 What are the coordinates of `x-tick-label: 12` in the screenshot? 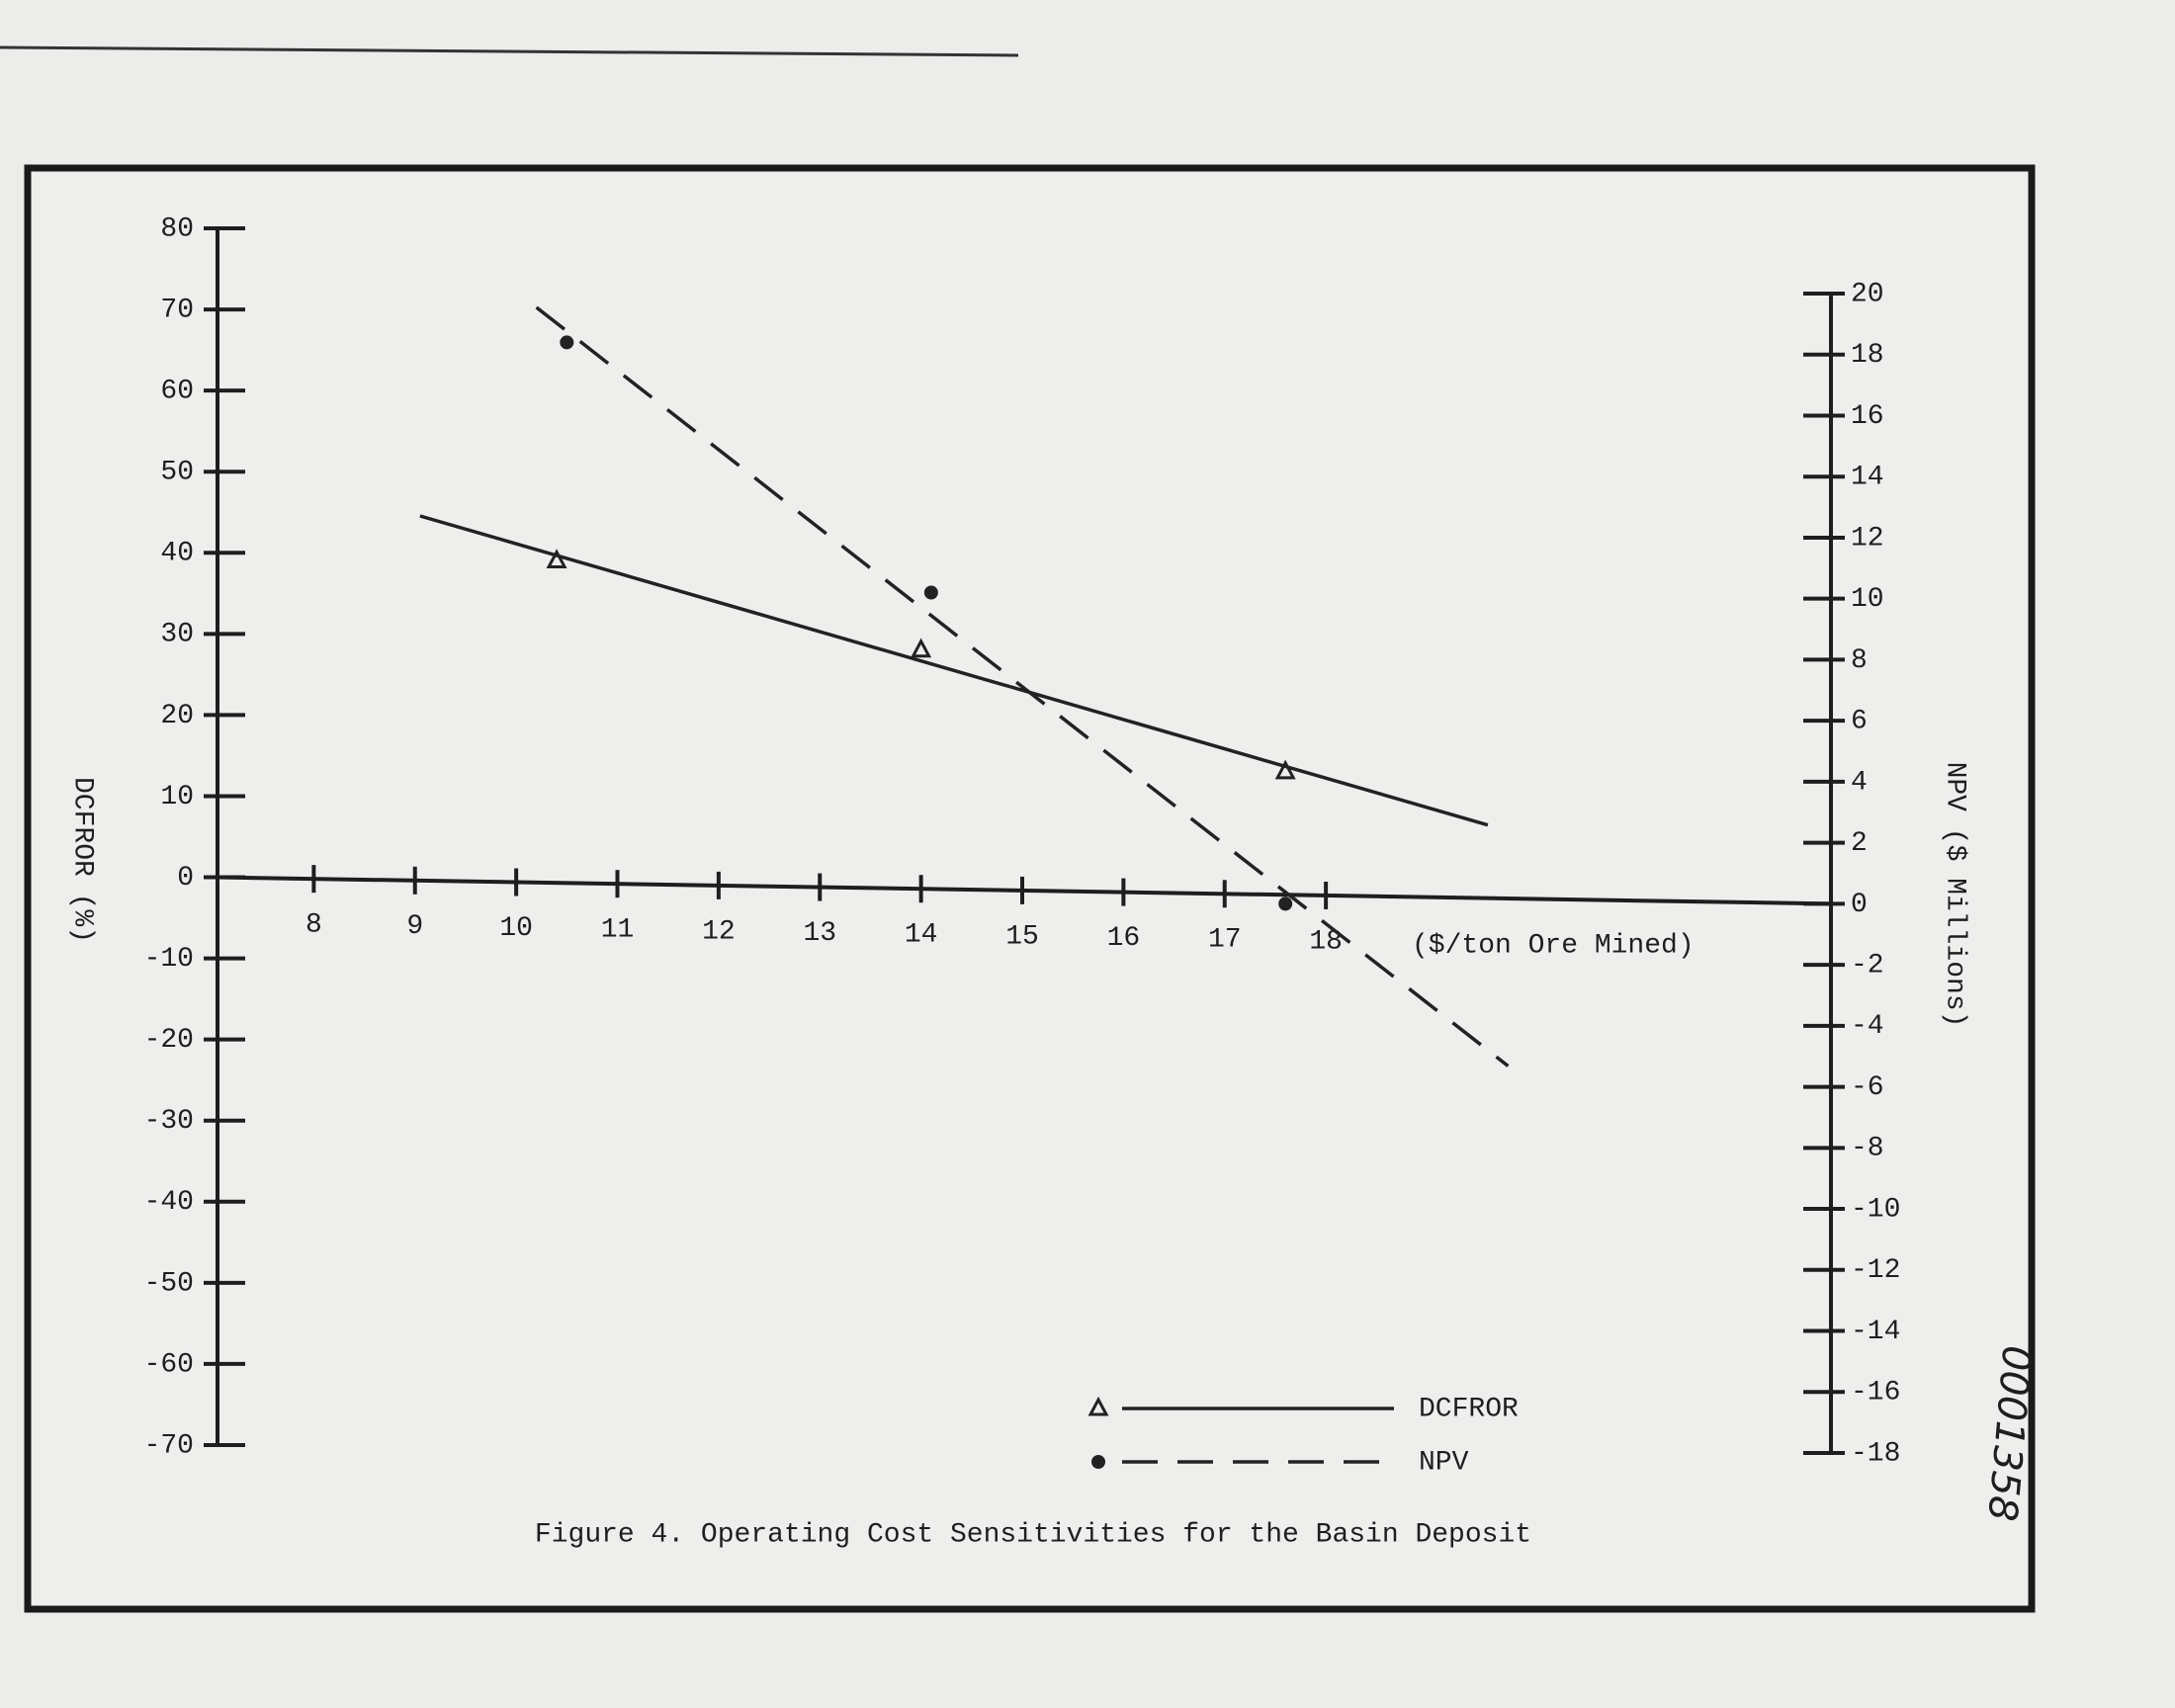 It's located at (719, 931).